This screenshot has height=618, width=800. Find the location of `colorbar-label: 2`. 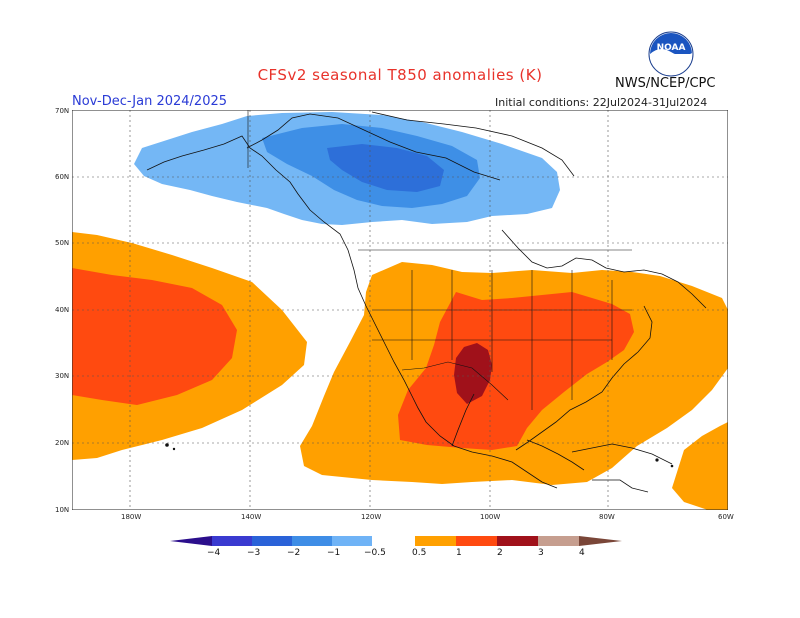

colorbar-label: 2 is located at coordinates (500, 553).